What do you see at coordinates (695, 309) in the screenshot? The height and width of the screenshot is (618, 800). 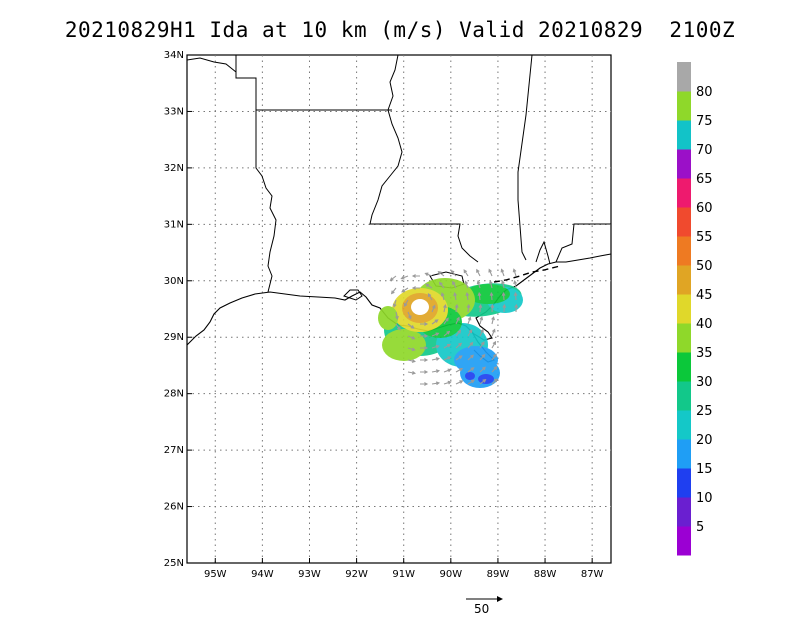 I see `color-legend: 5 10 15 20 25 30 35 40 45 50 55 60 65 70 75 80` at bounding box center [695, 309].